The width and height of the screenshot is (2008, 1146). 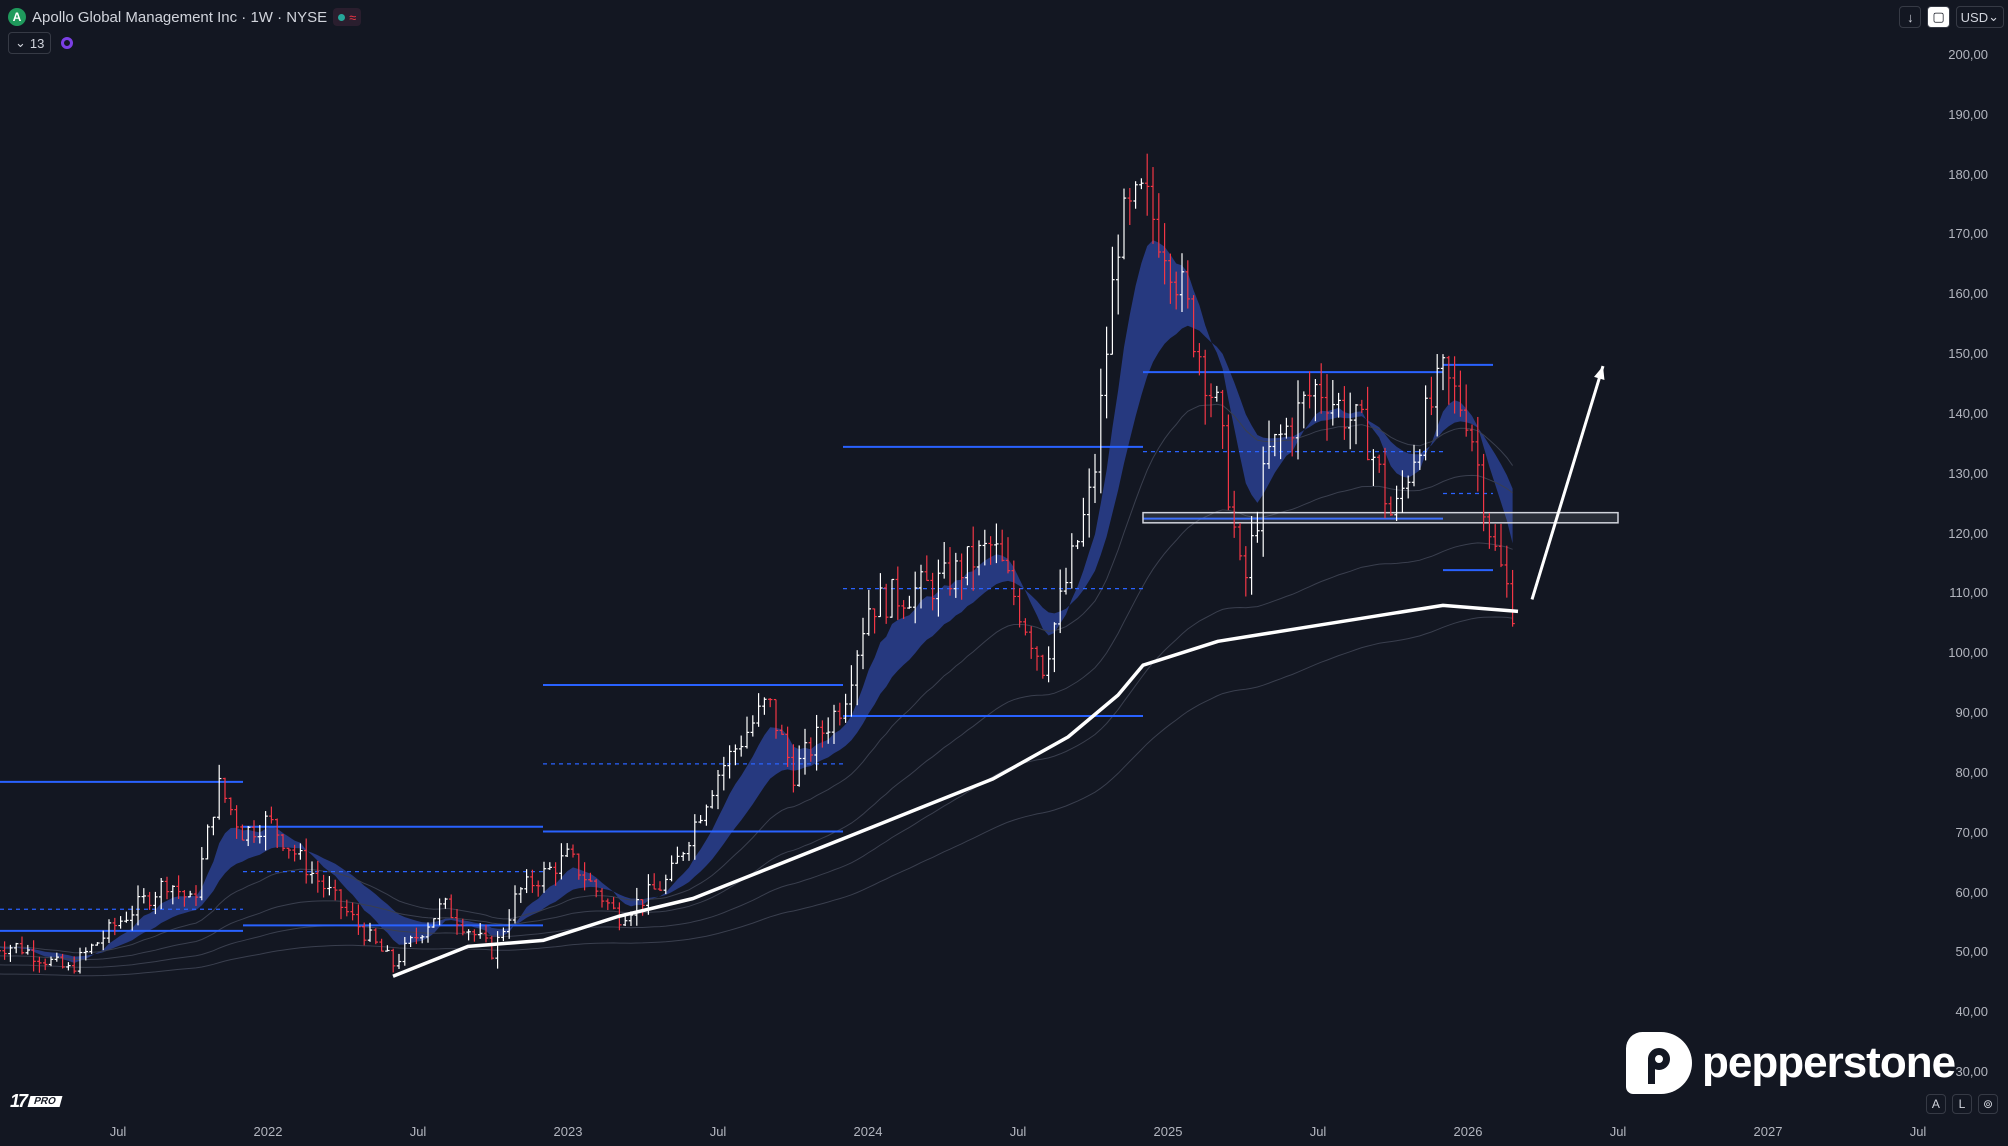 I want to click on market-status: ≈, so click(x=347, y=17).